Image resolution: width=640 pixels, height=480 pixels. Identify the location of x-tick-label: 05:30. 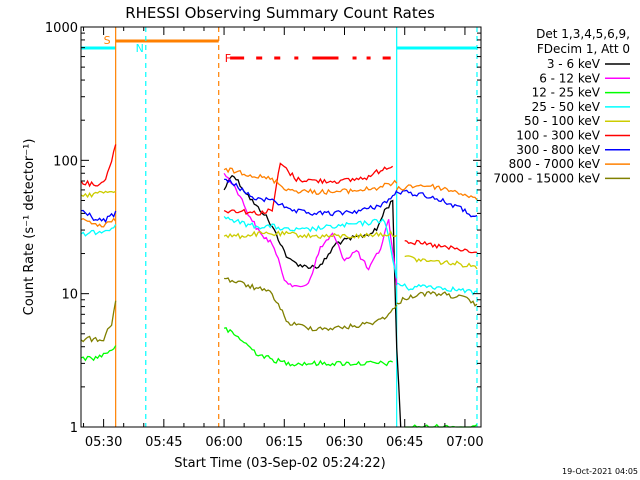
(103, 442).